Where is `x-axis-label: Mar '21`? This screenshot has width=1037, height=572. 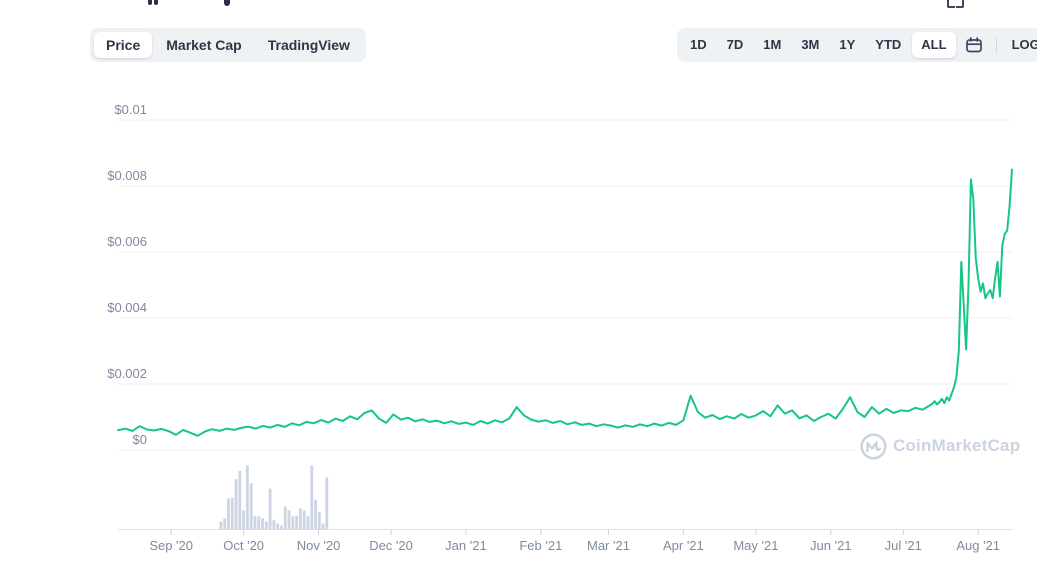
x-axis-label: Mar '21 is located at coordinates (608, 545).